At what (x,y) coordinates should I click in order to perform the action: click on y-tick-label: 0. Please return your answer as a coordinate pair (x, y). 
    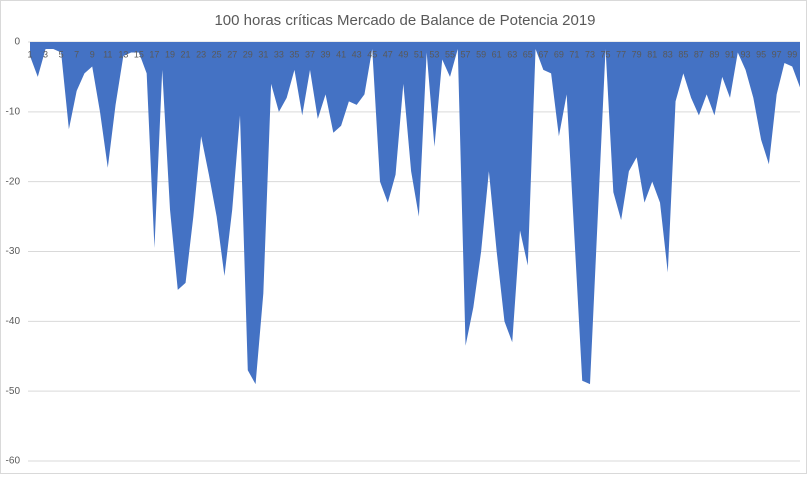
    Looking at the image, I should click on (17, 42).